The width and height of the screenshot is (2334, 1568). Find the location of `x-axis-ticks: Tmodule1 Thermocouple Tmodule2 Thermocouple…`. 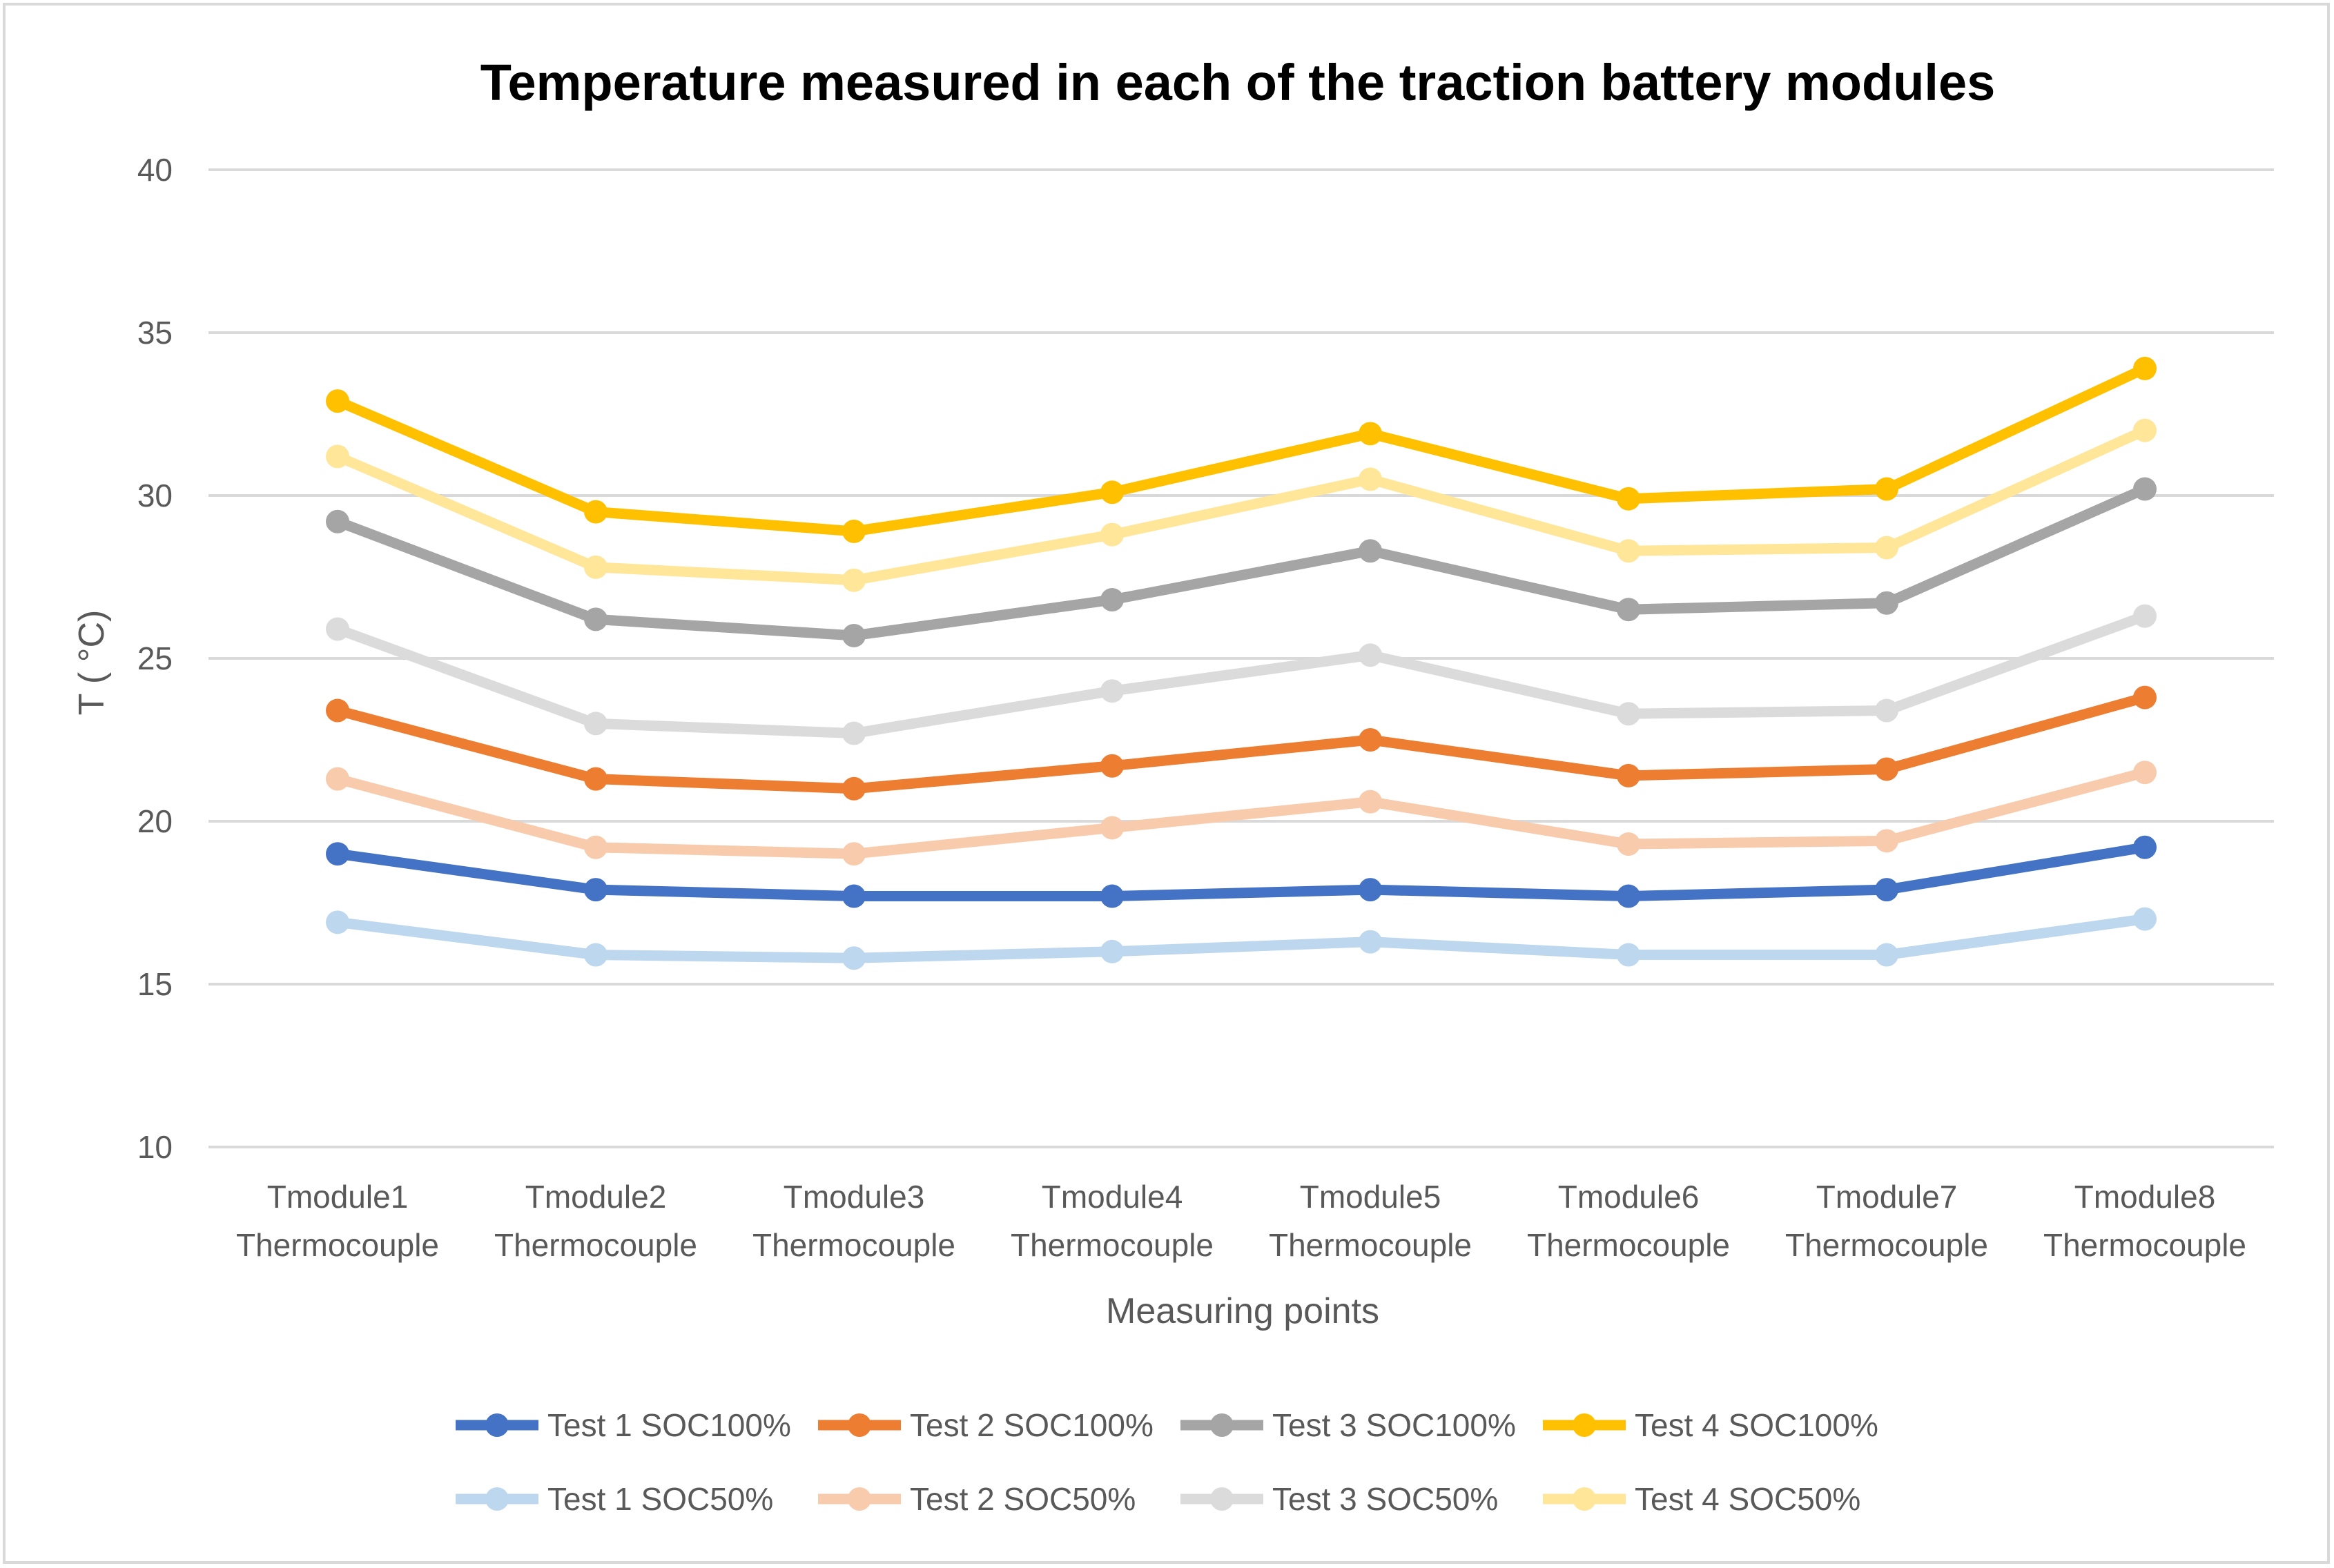

x-axis-ticks: Tmodule1 Thermocouple Tmodule2 Thermocouple… is located at coordinates (1241, 1221).